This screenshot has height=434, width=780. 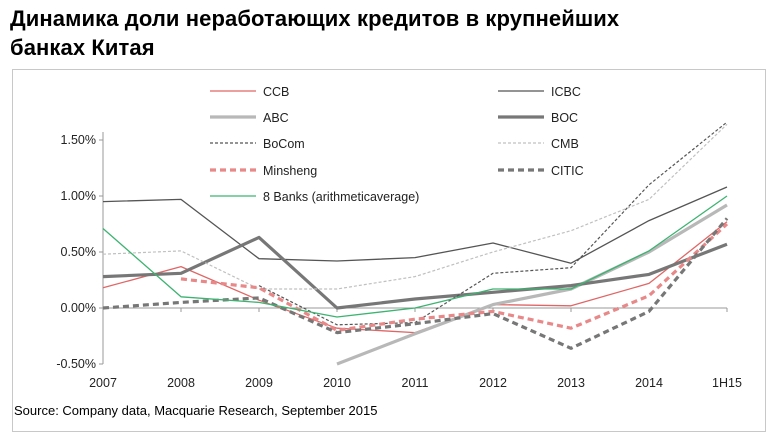 I want to click on legend-label-minsheng: Minsheng, so click(x=290, y=171).